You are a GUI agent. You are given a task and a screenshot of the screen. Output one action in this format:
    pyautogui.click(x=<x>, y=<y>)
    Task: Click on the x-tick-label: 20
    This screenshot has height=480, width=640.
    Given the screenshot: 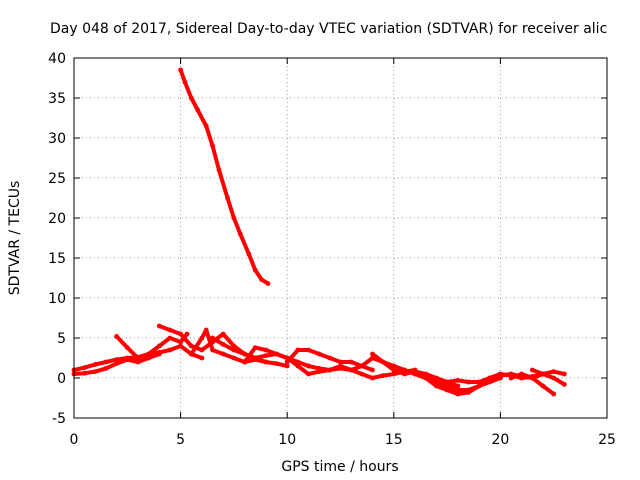 What is the action you would take?
    pyautogui.click(x=500, y=440)
    